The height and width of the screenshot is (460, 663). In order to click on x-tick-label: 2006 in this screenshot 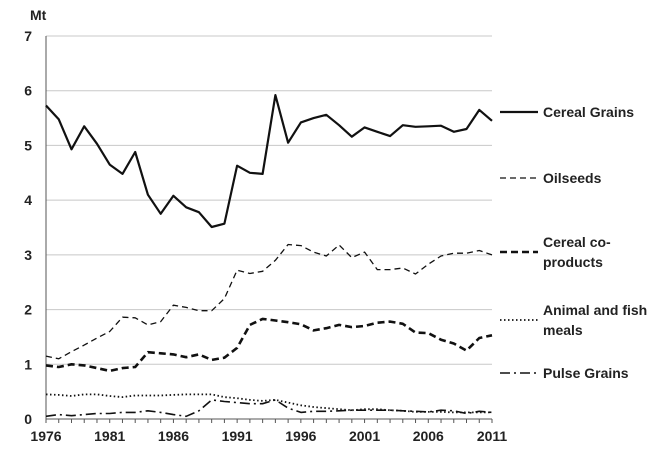, I will do `click(428, 436)`.